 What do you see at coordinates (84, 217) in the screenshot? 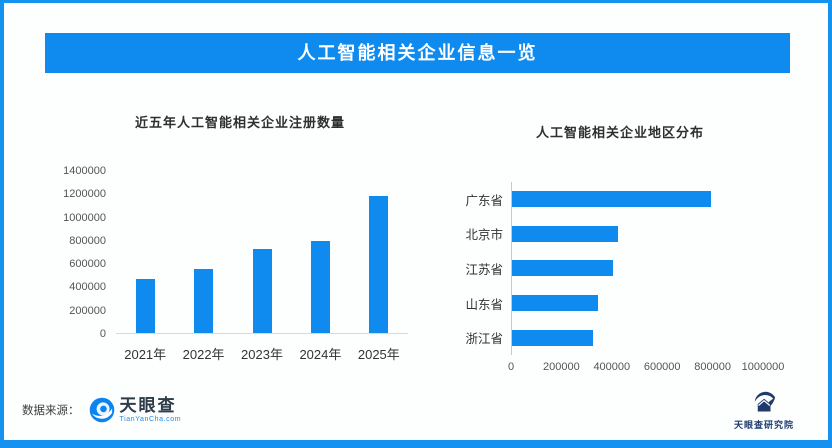
I see `y-axis-tick-label: 1000000` at bounding box center [84, 217].